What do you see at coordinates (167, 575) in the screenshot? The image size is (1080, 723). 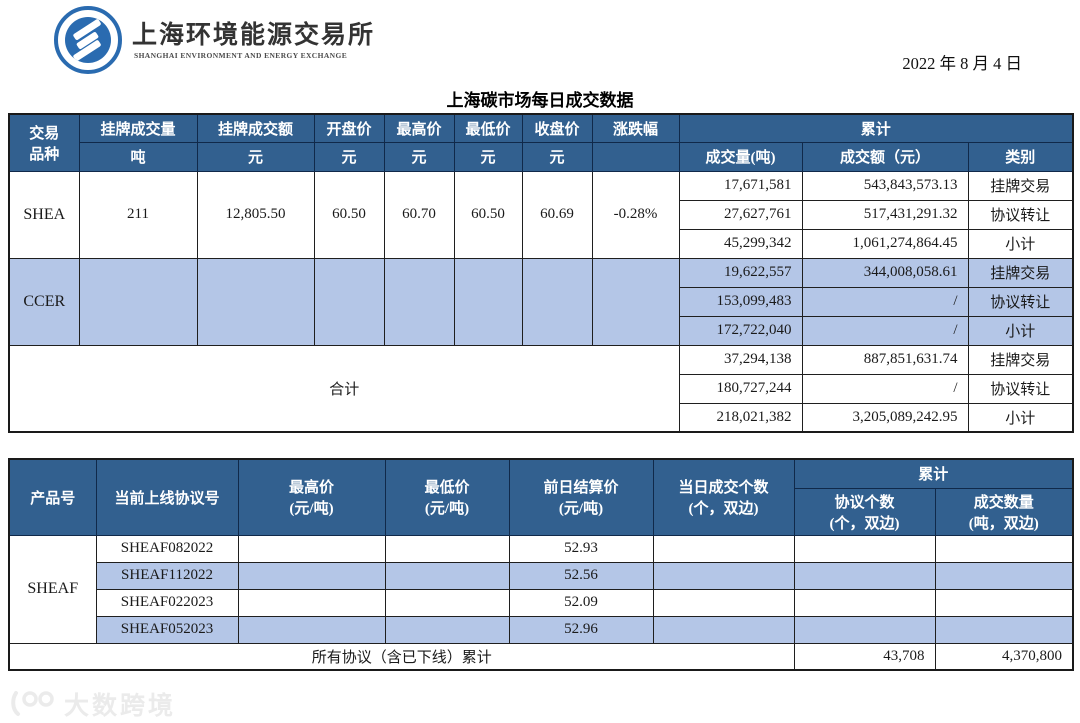 I see `contract-code: SHEAF112022` at bounding box center [167, 575].